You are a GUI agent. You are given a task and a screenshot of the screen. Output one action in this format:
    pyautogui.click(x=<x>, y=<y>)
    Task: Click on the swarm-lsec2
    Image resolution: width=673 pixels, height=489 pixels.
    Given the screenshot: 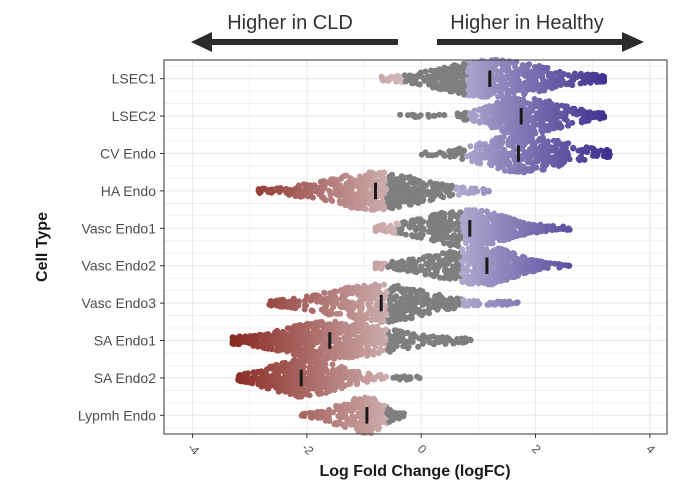 What is the action you would take?
    pyautogui.click(x=502, y=116)
    